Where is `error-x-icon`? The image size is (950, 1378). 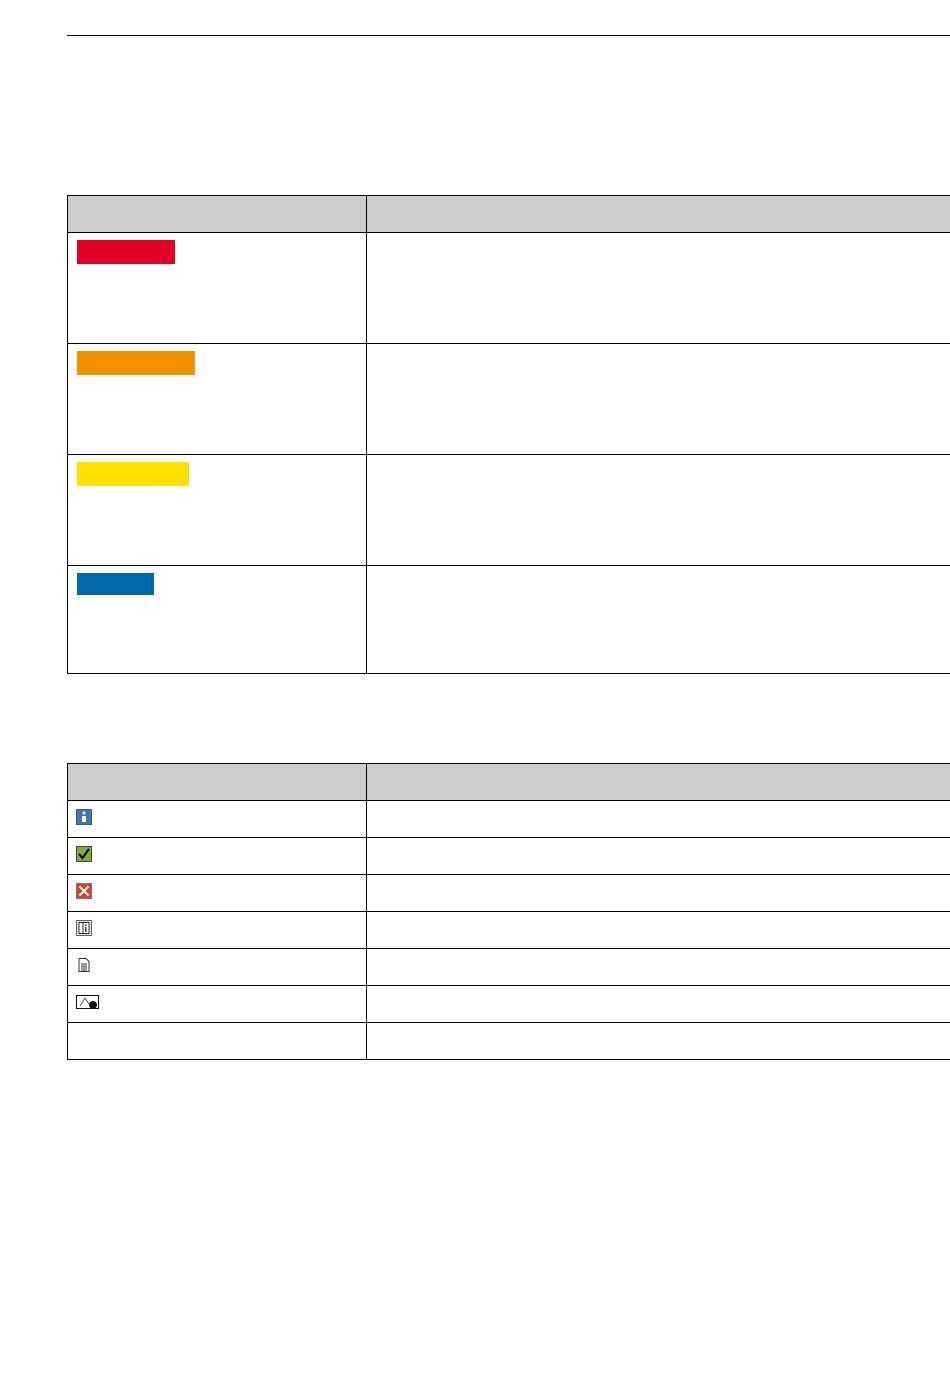
error-x-icon is located at coordinates (84, 891).